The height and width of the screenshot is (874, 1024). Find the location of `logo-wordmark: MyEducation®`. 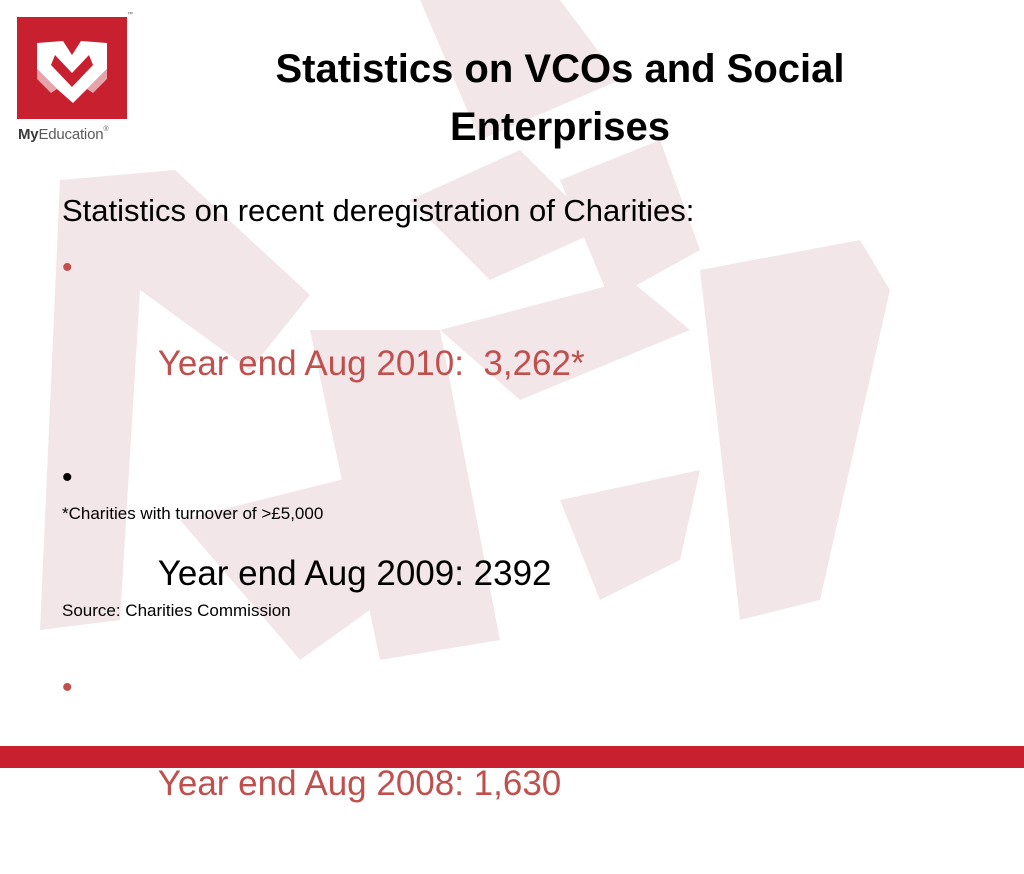

logo-wordmark: MyEducation® is located at coordinates (63, 134).